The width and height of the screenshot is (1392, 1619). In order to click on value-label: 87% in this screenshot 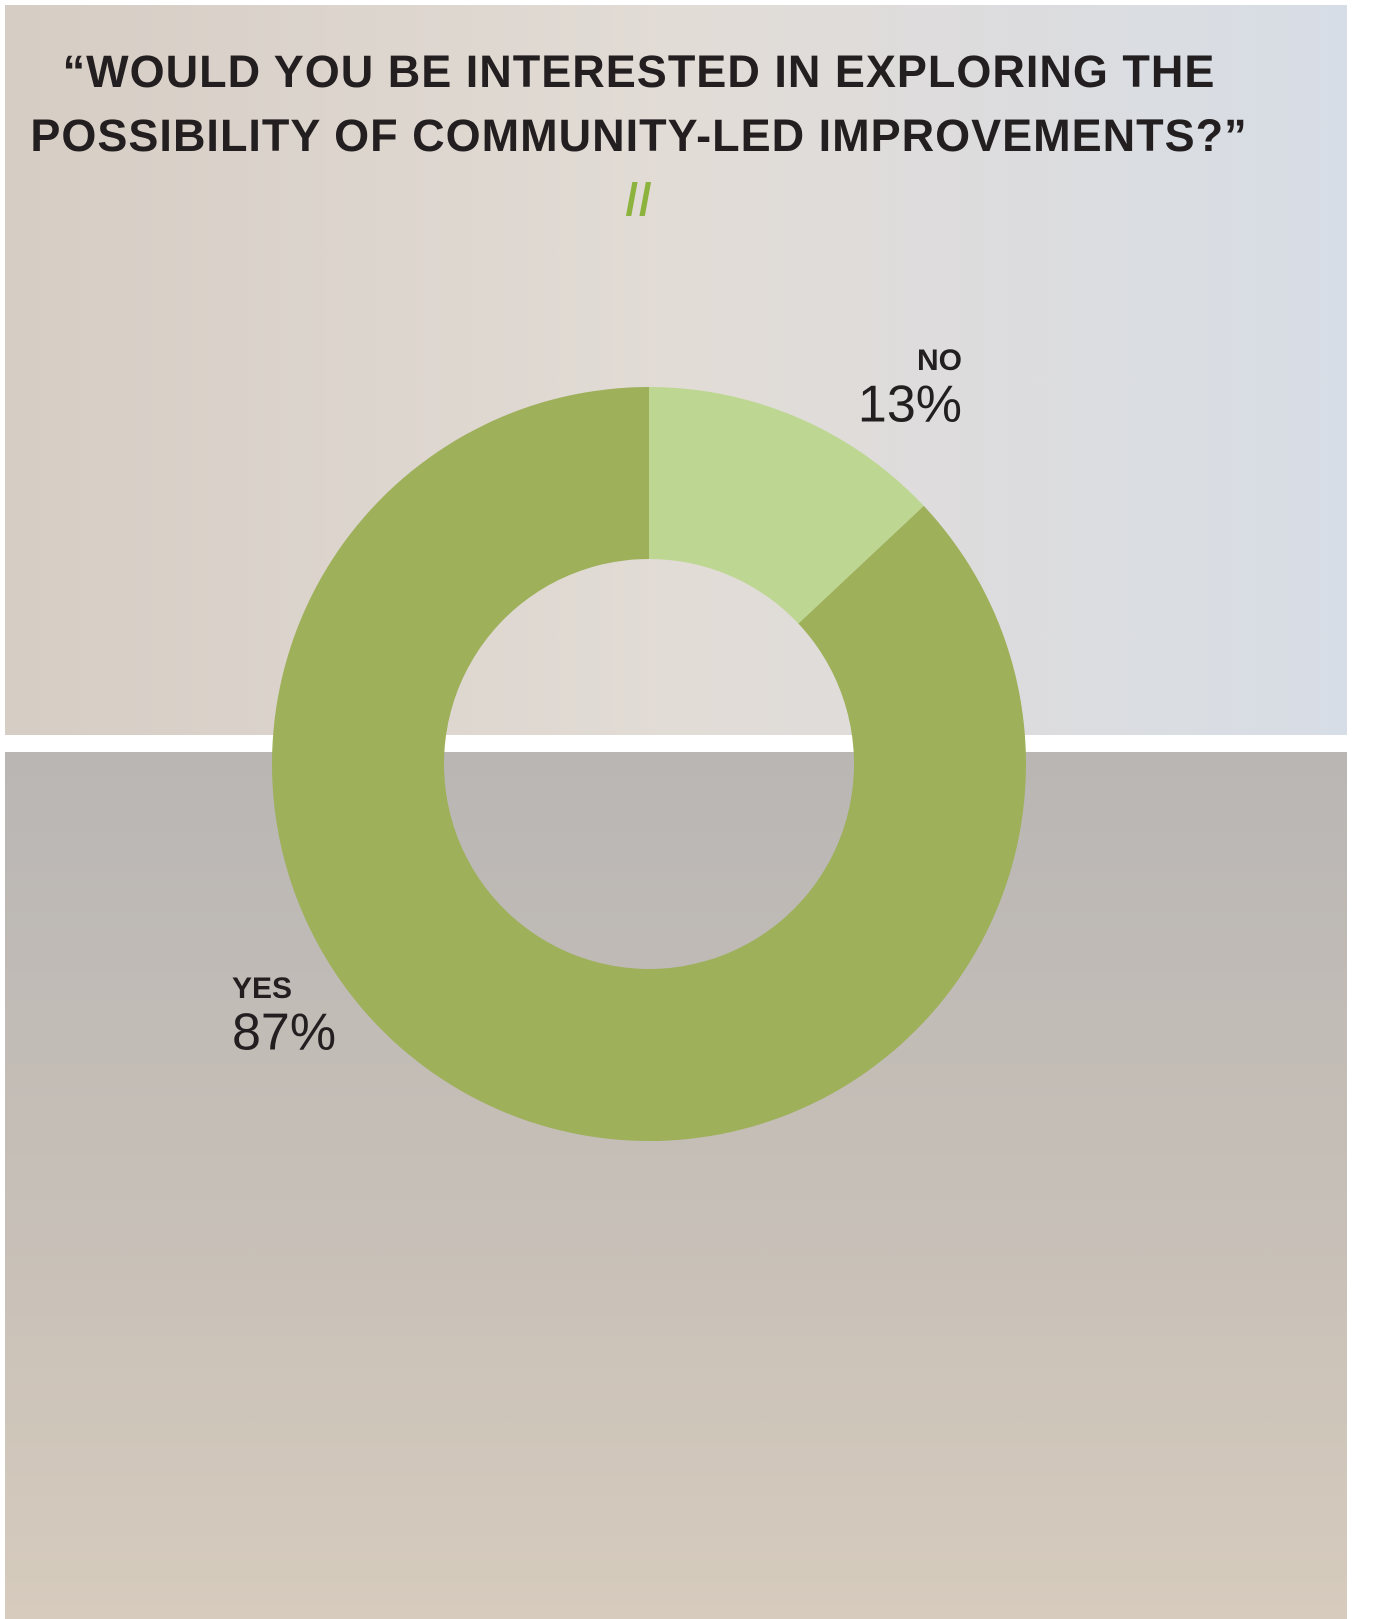, I will do `click(284, 1033)`.